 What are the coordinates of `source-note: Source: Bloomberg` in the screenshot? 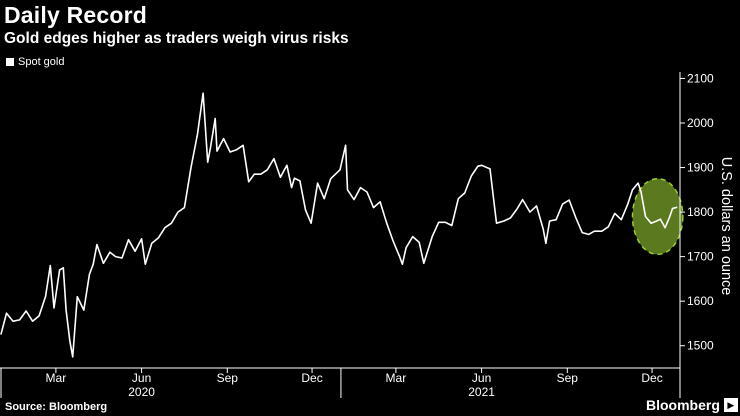 It's located at (56, 407).